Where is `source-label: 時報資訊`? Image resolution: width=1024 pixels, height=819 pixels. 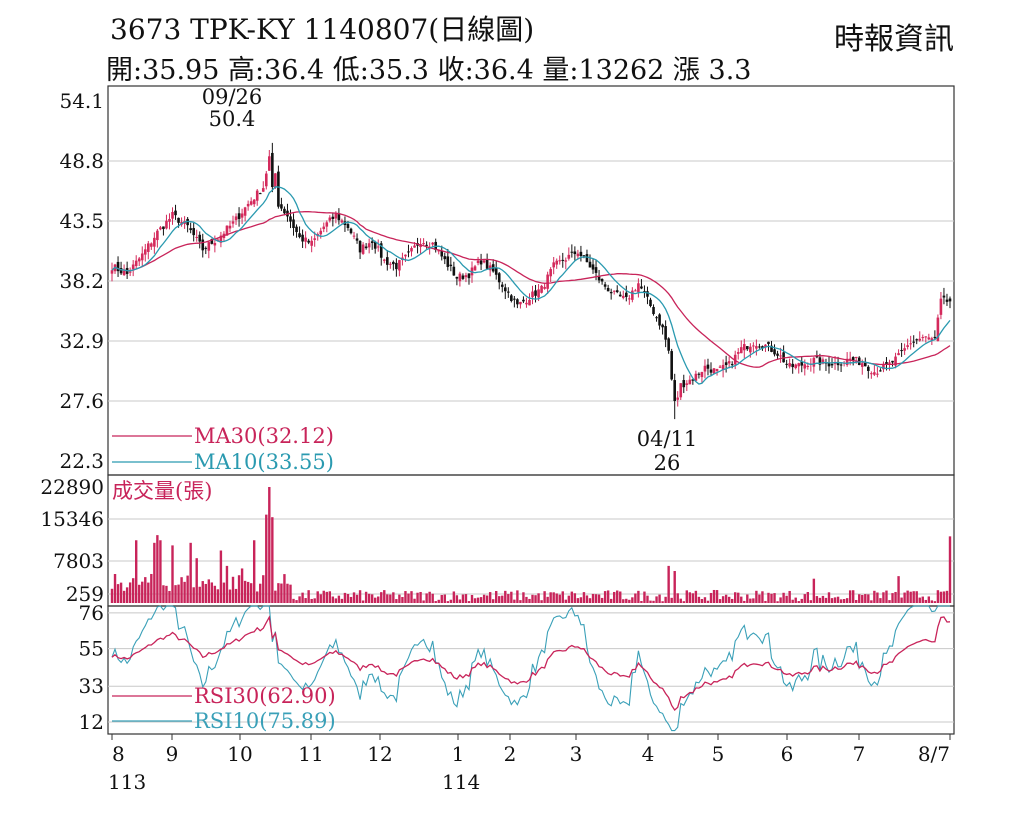
source-label: 時報資訊 is located at coordinates (894, 39).